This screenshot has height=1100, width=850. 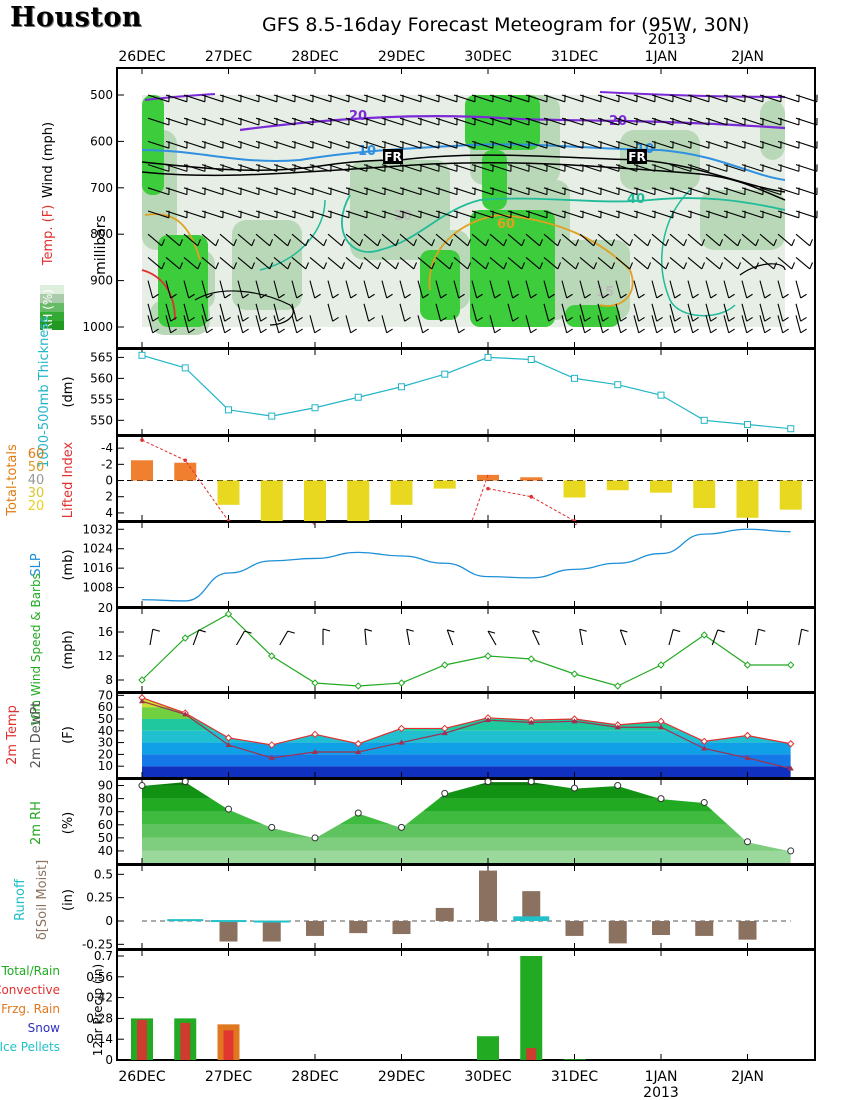 I want to click on date-label-top: 1JAN, so click(x=661, y=57).